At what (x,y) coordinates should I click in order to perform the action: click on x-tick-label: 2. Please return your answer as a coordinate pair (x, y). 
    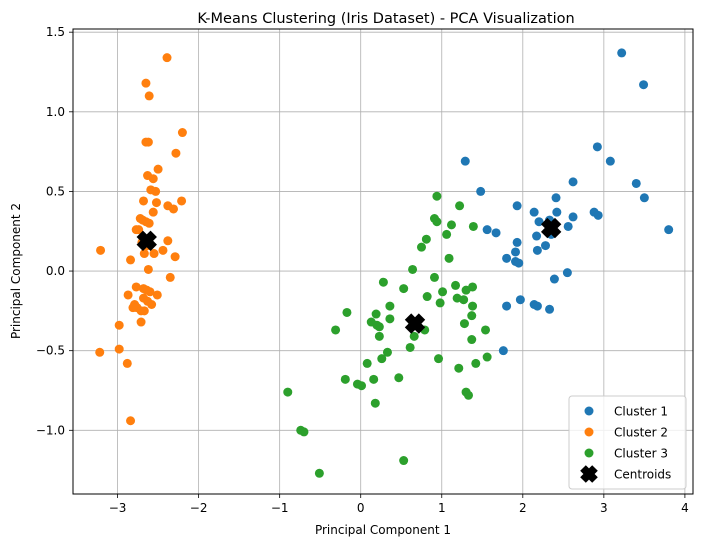
    Looking at the image, I should click on (523, 508).